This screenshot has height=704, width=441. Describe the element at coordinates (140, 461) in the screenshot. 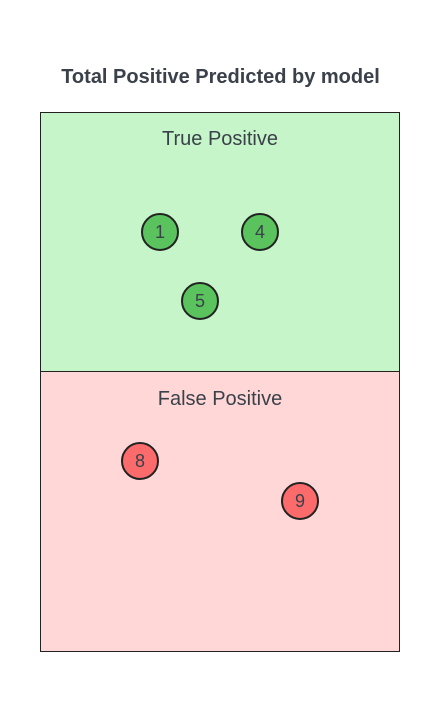

I see `false-positive-item: 8` at that location.